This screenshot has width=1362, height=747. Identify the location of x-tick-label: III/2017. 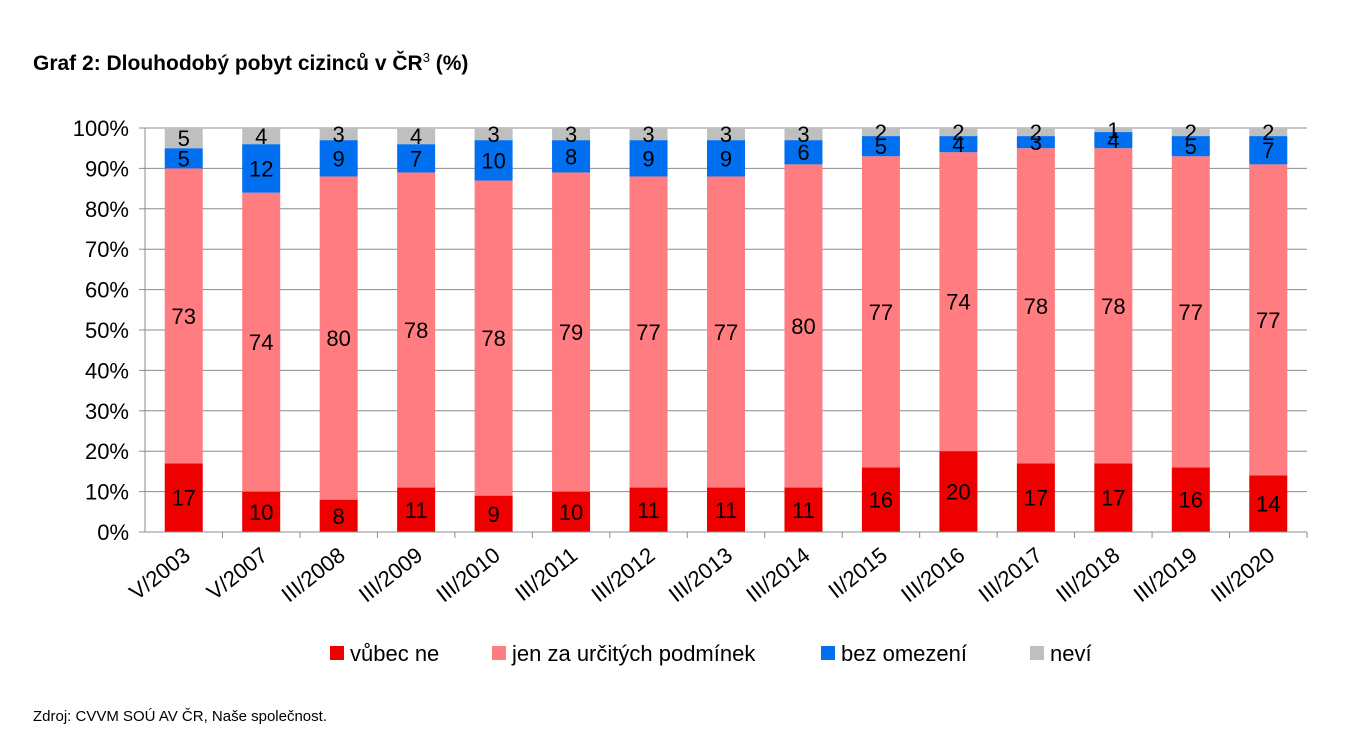
(1010, 574).